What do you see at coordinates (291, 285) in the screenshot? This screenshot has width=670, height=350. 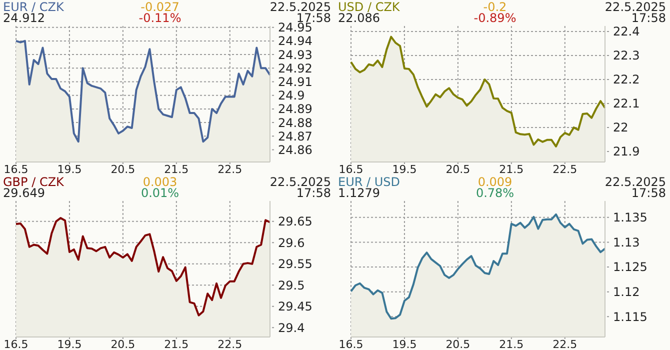 I see `y-tick-label: 29.5` at bounding box center [291, 285].